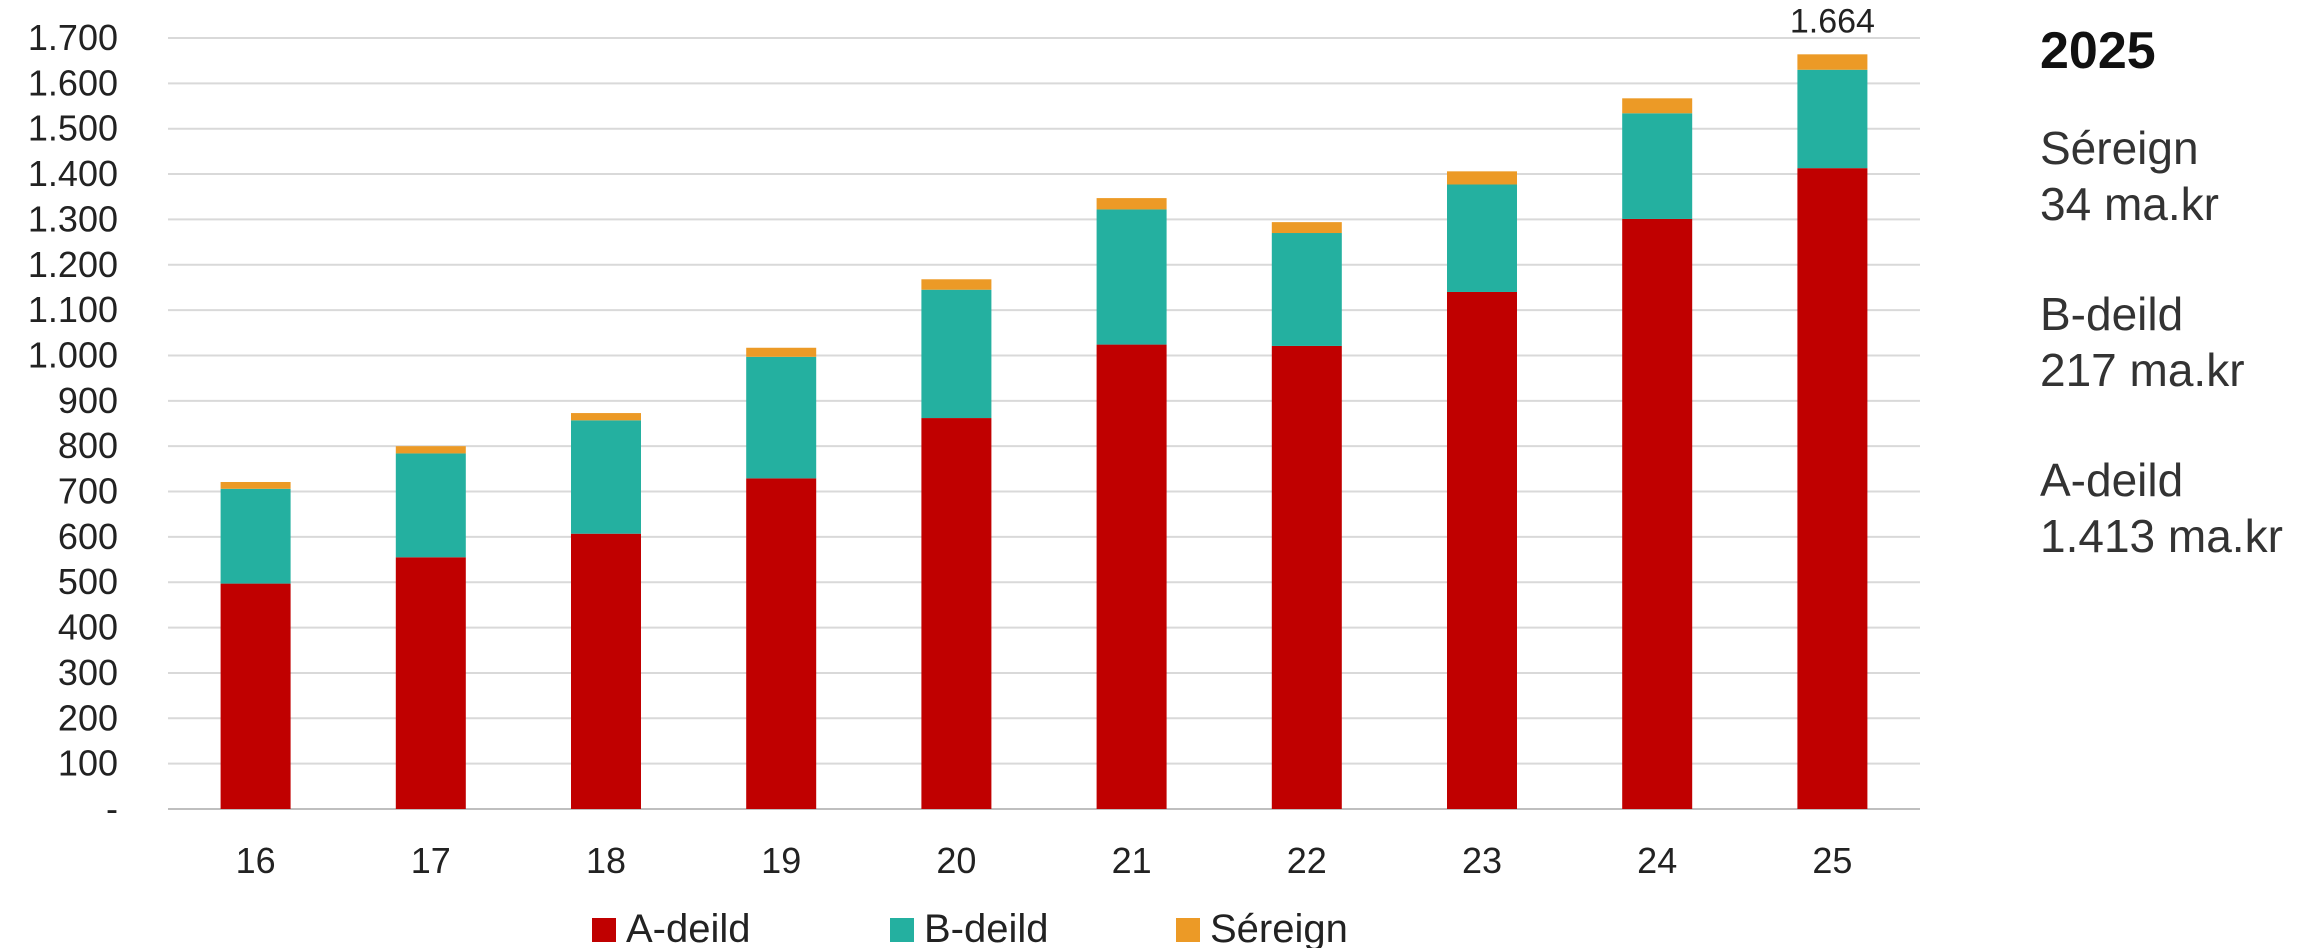  Describe the element at coordinates (112, 808) in the screenshot. I see `y-tick-label: -` at that location.